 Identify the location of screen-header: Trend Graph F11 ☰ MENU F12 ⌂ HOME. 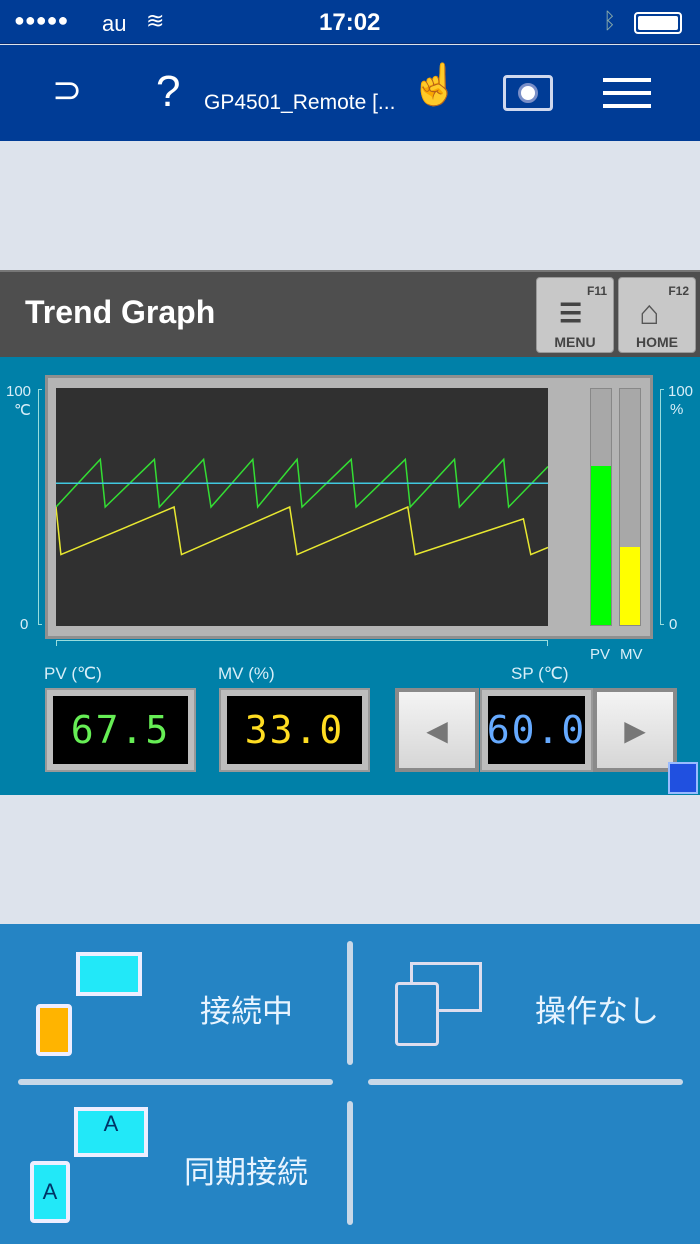
(350, 313).